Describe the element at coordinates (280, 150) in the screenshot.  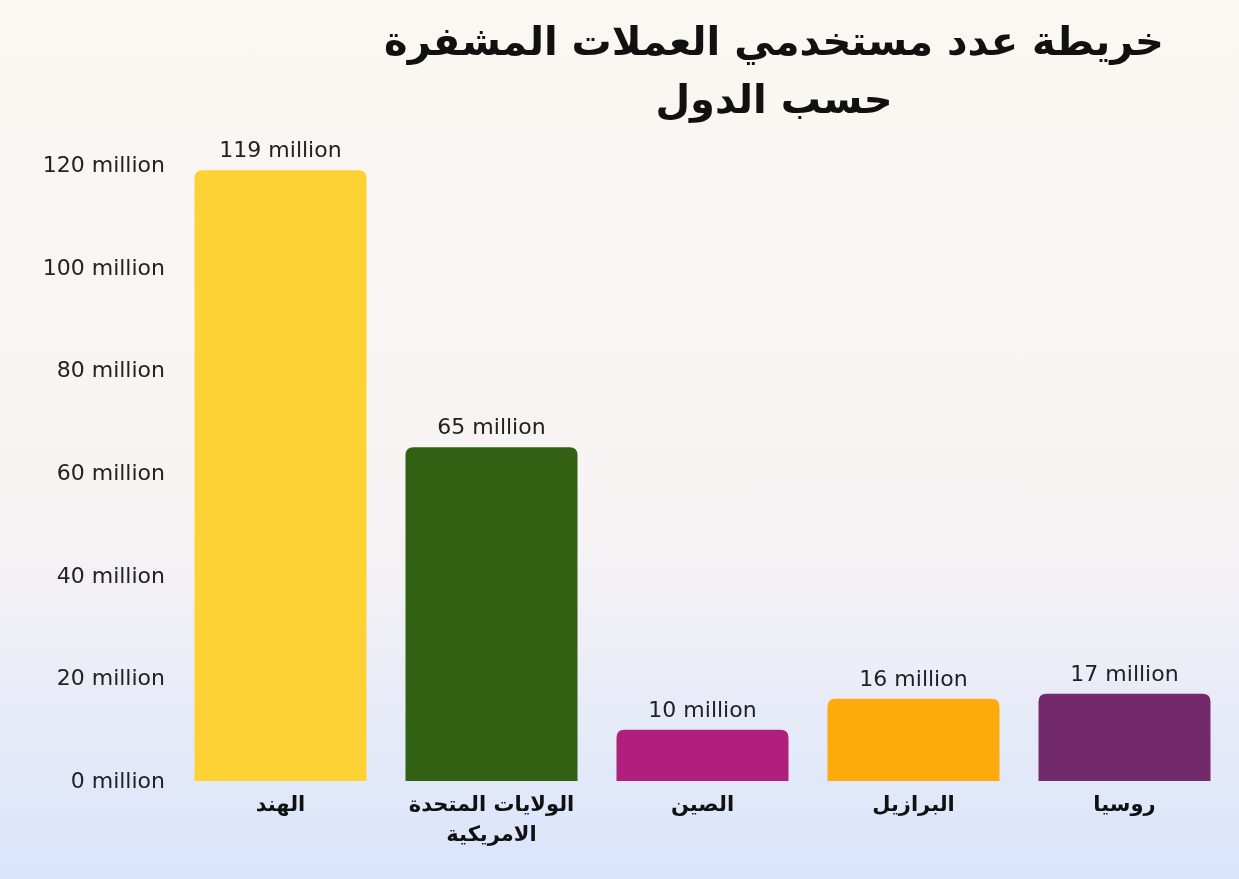
I see `value-label: 119 million` at that location.